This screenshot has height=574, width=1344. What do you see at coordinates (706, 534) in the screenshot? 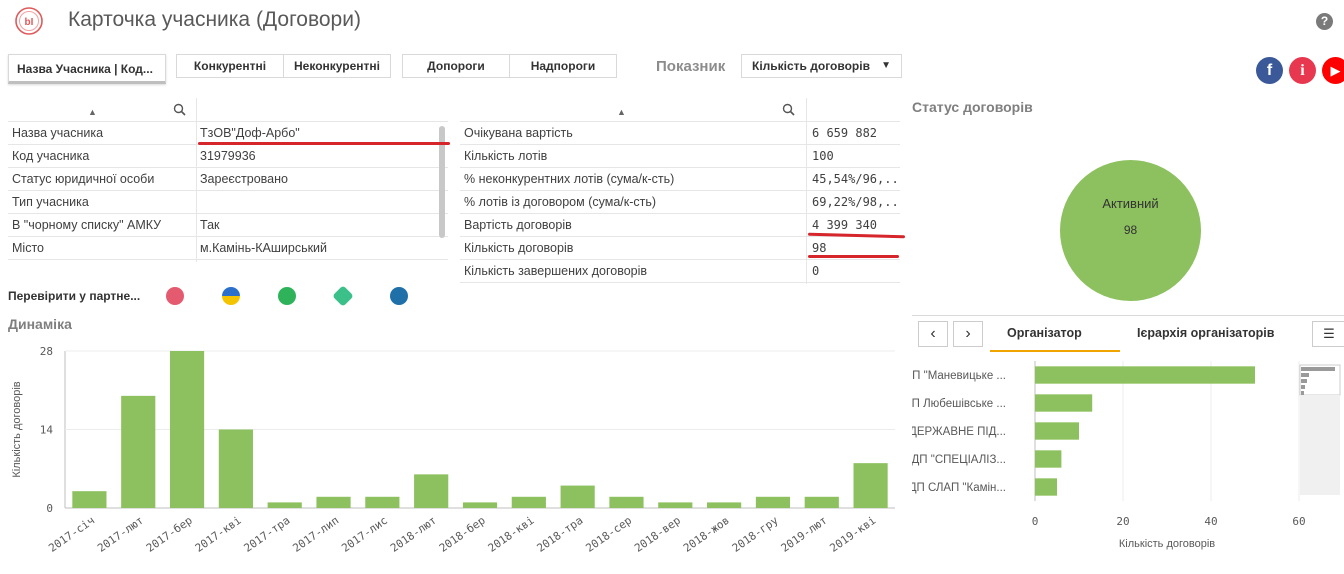
I see `x-tick-label: 2018-жов` at bounding box center [706, 534].